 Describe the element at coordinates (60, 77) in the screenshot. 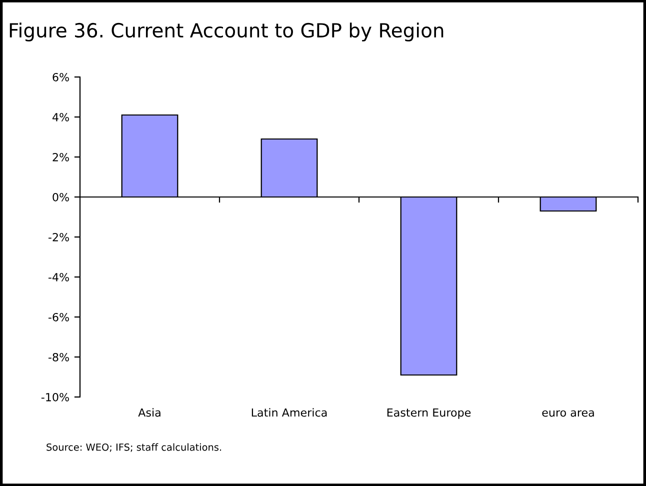

I see `y-tick-label: 6%` at that location.